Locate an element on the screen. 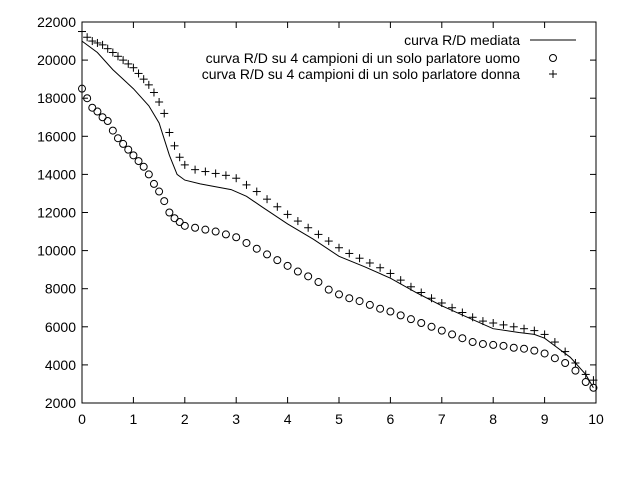  x-tick-label: 5 is located at coordinates (339, 419).